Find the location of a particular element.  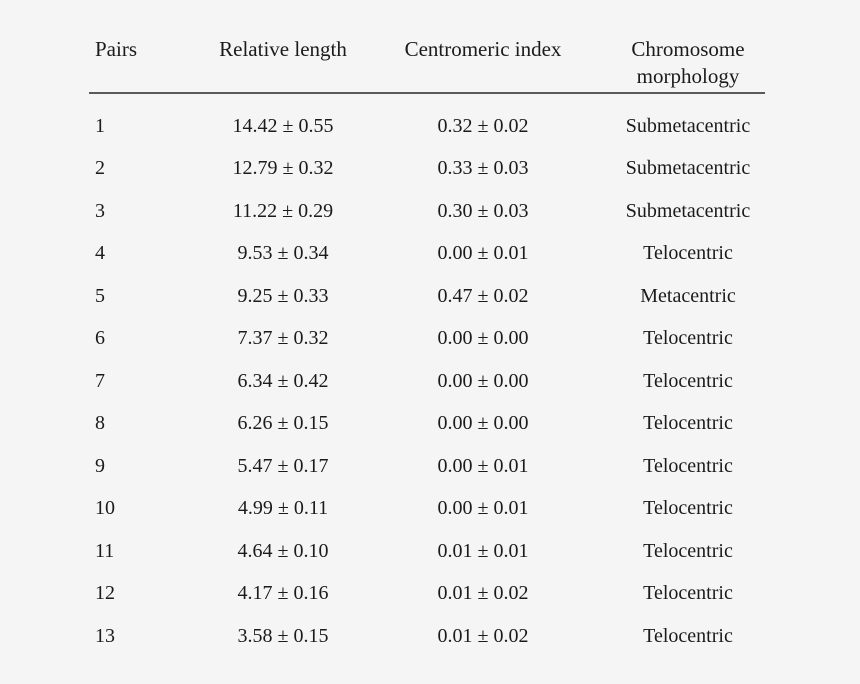

pair-number-cell: 9 is located at coordinates (100, 465).